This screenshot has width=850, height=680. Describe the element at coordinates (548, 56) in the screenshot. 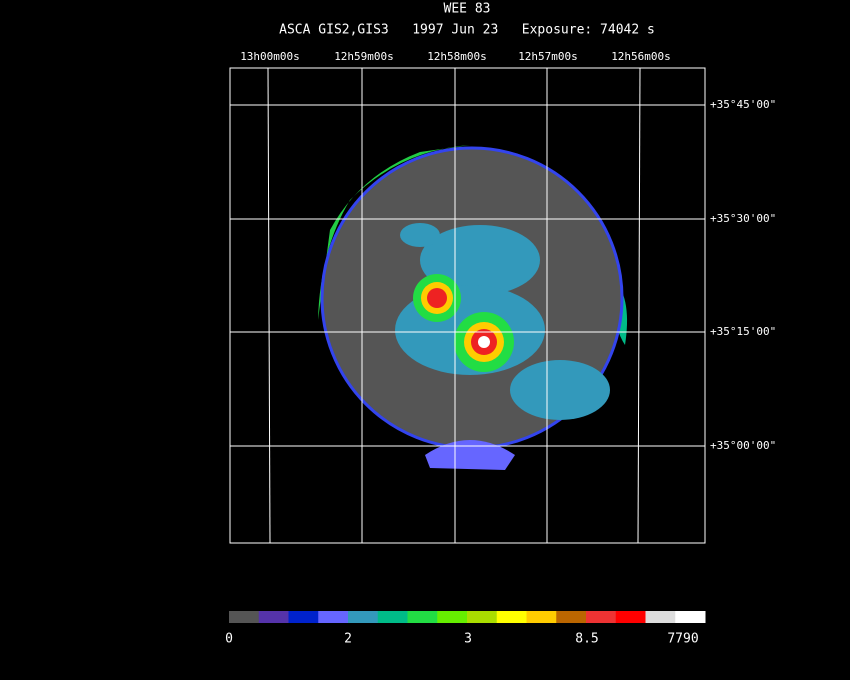

I see `ra-label: 12h57m00s` at that location.